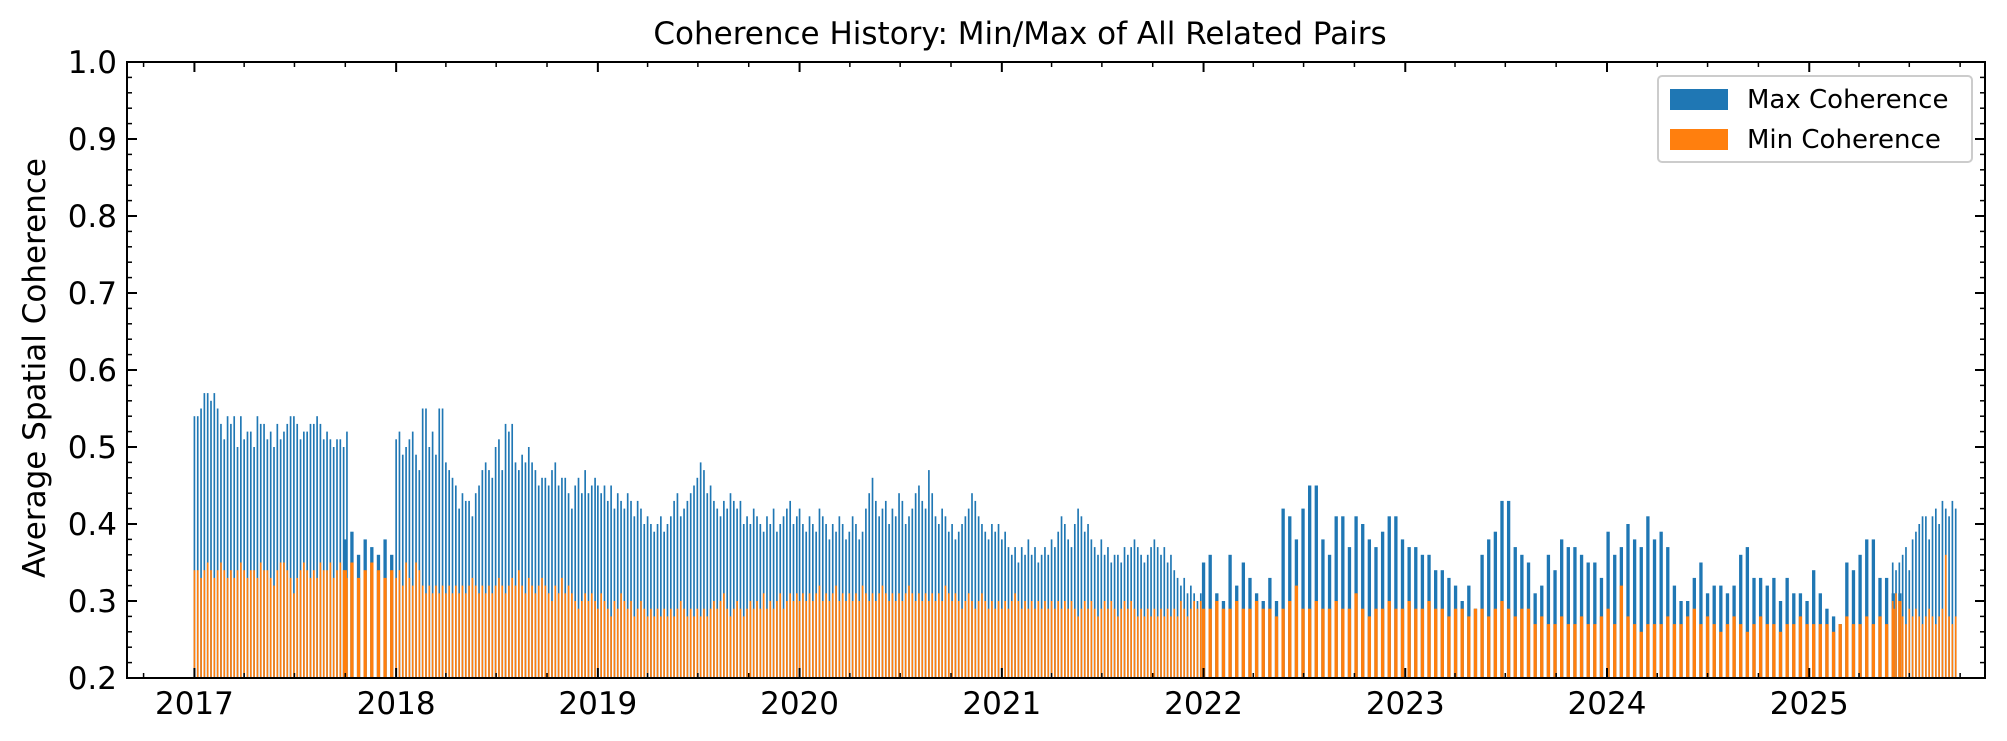 The width and height of the screenshot is (2007, 741). Describe the element at coordinates (92, 294) in the screenshot. I see `y-tick-label: 0.7` at that location.